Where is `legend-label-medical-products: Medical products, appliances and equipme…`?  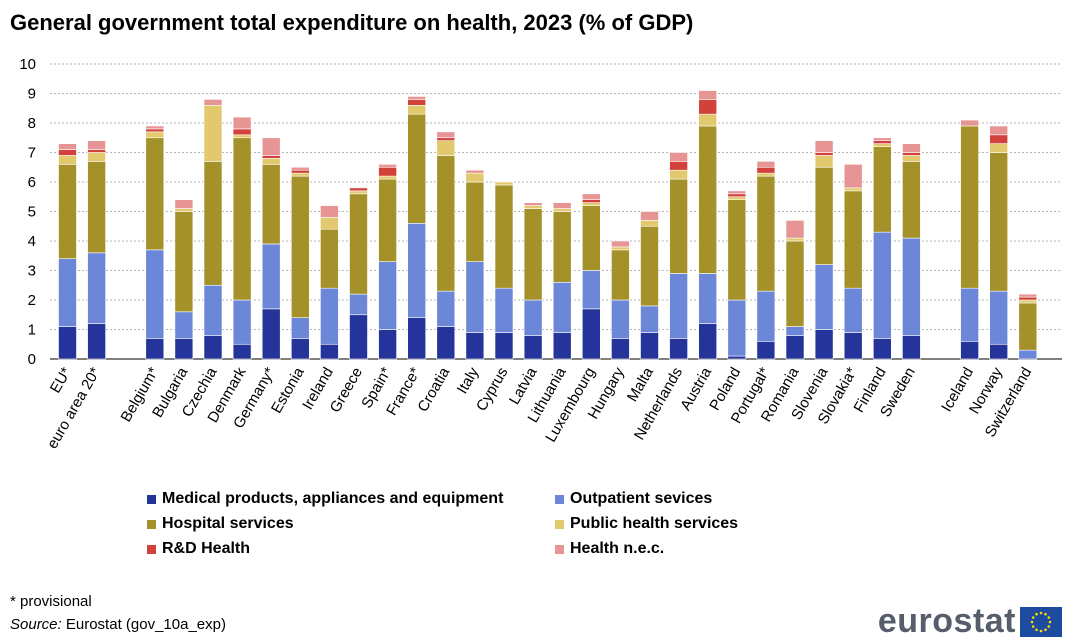
legend-label-medical-products: Medical products, appliances and equipme… is located at coordinates (333, 498).